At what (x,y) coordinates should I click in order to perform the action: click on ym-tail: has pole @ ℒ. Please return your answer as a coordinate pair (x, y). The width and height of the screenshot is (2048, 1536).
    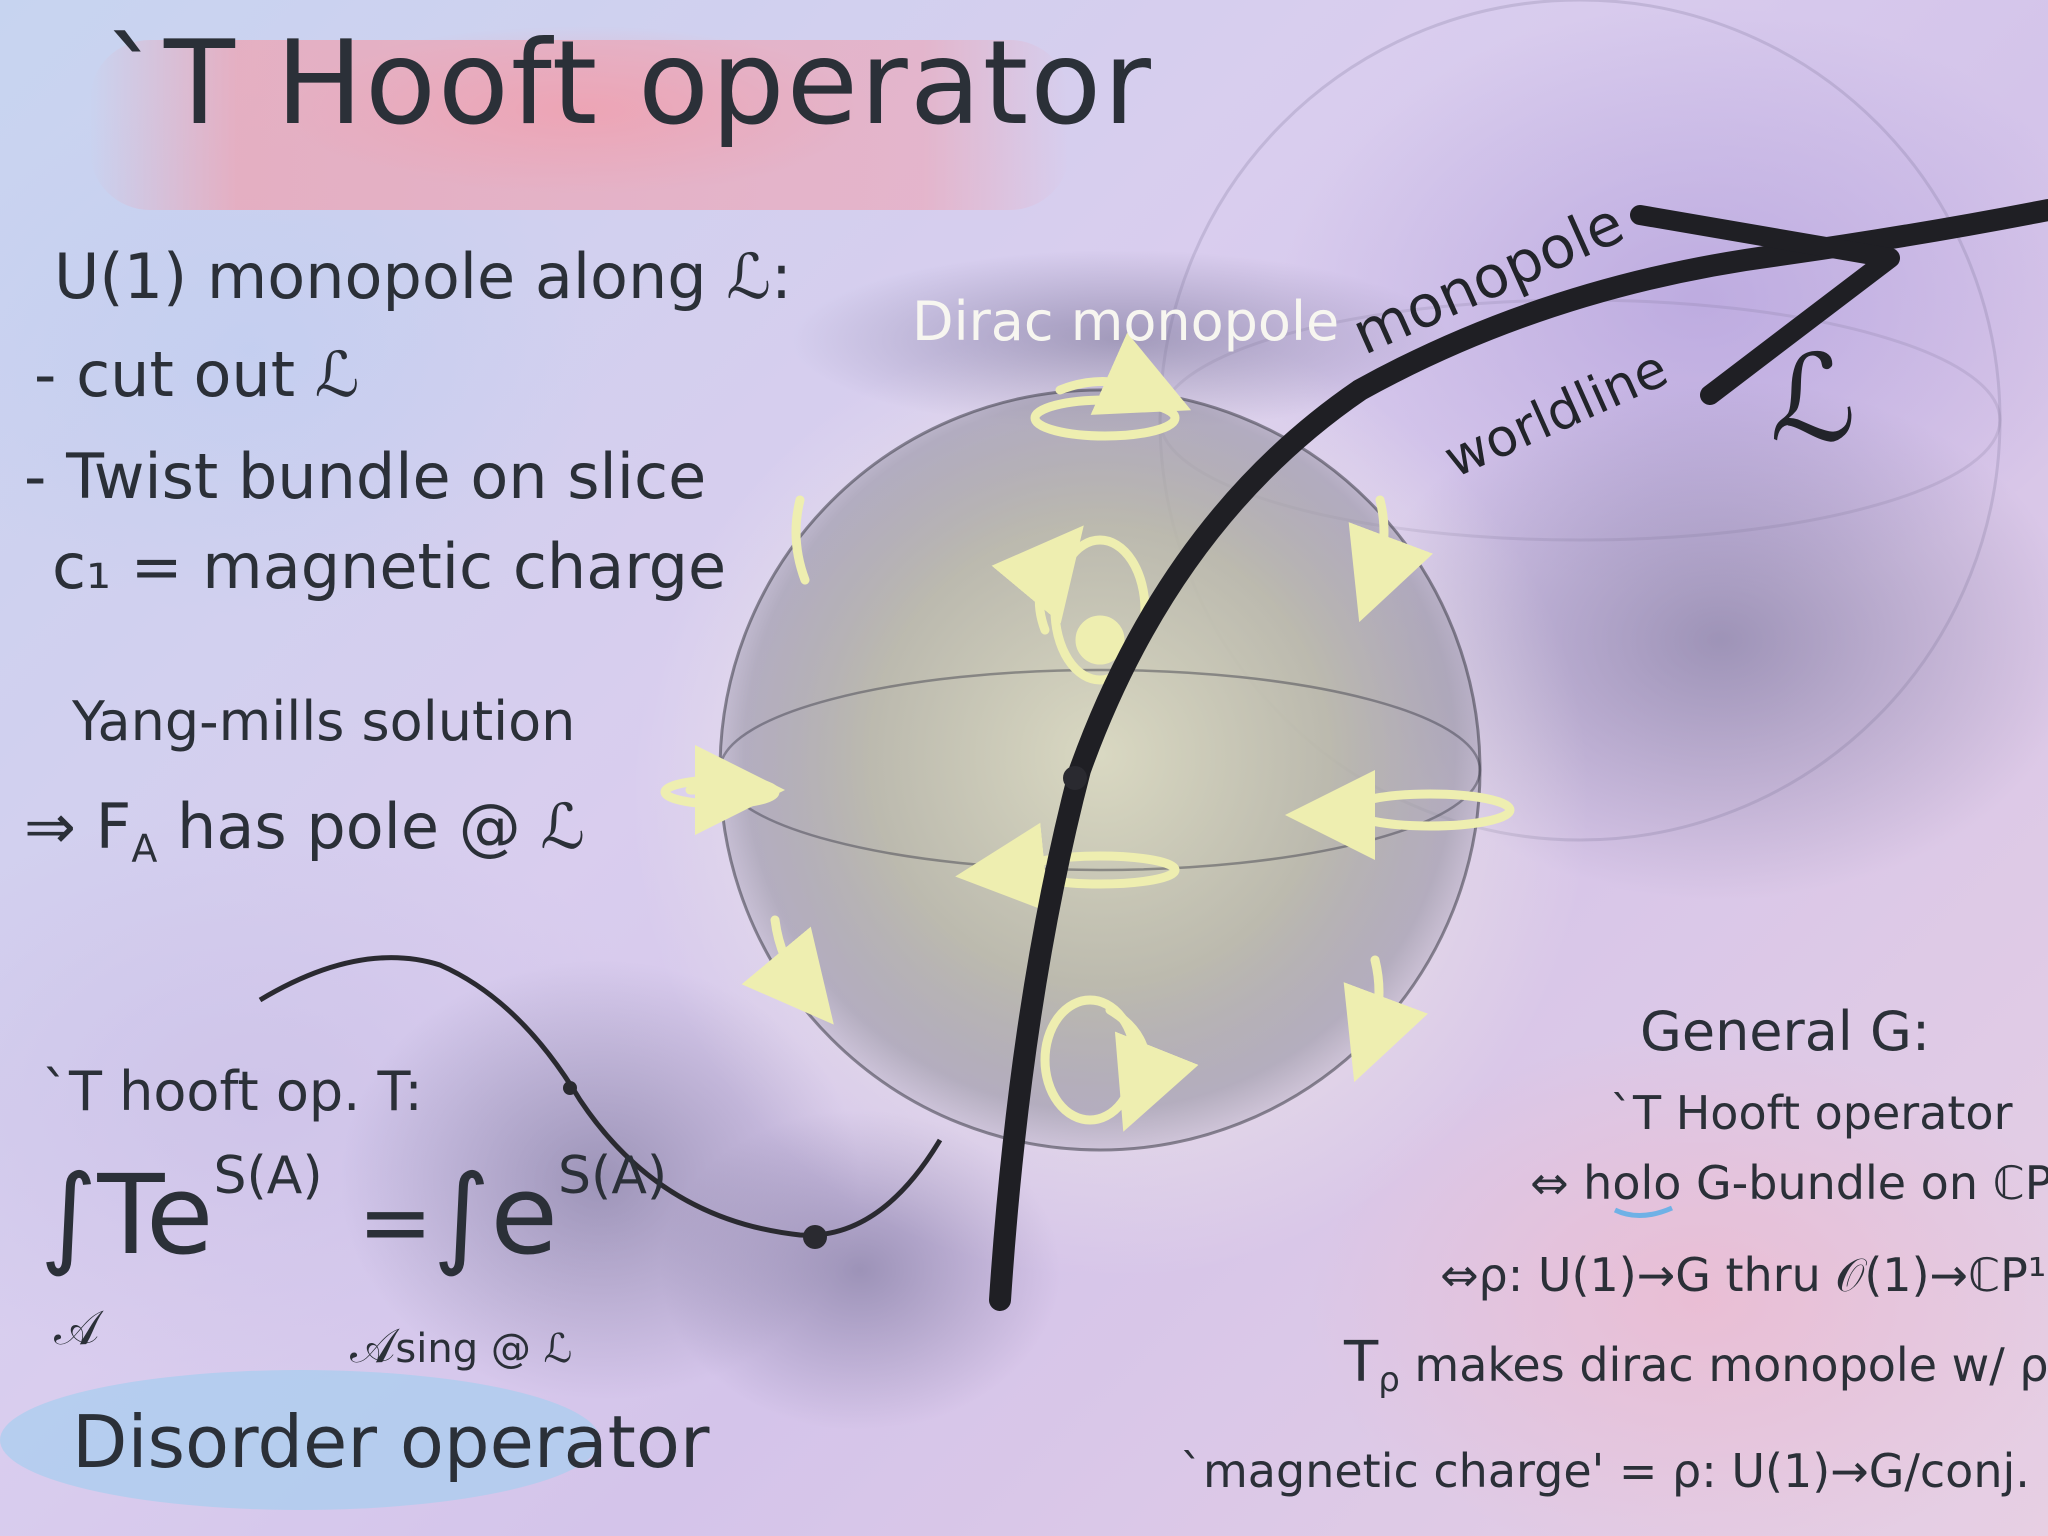
    Looking at the image, I should click on (371, 826).